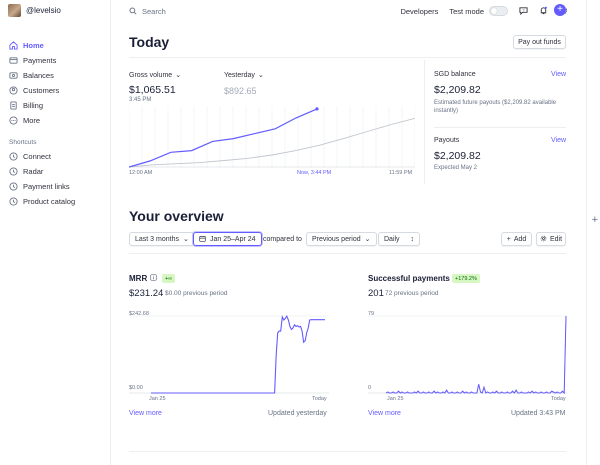 The width and height of the screenshot is (600, 465). What do you see at coordinates (543, 11) in the screenshot?
I see `bell-icon` at bounding box center [543, 11].